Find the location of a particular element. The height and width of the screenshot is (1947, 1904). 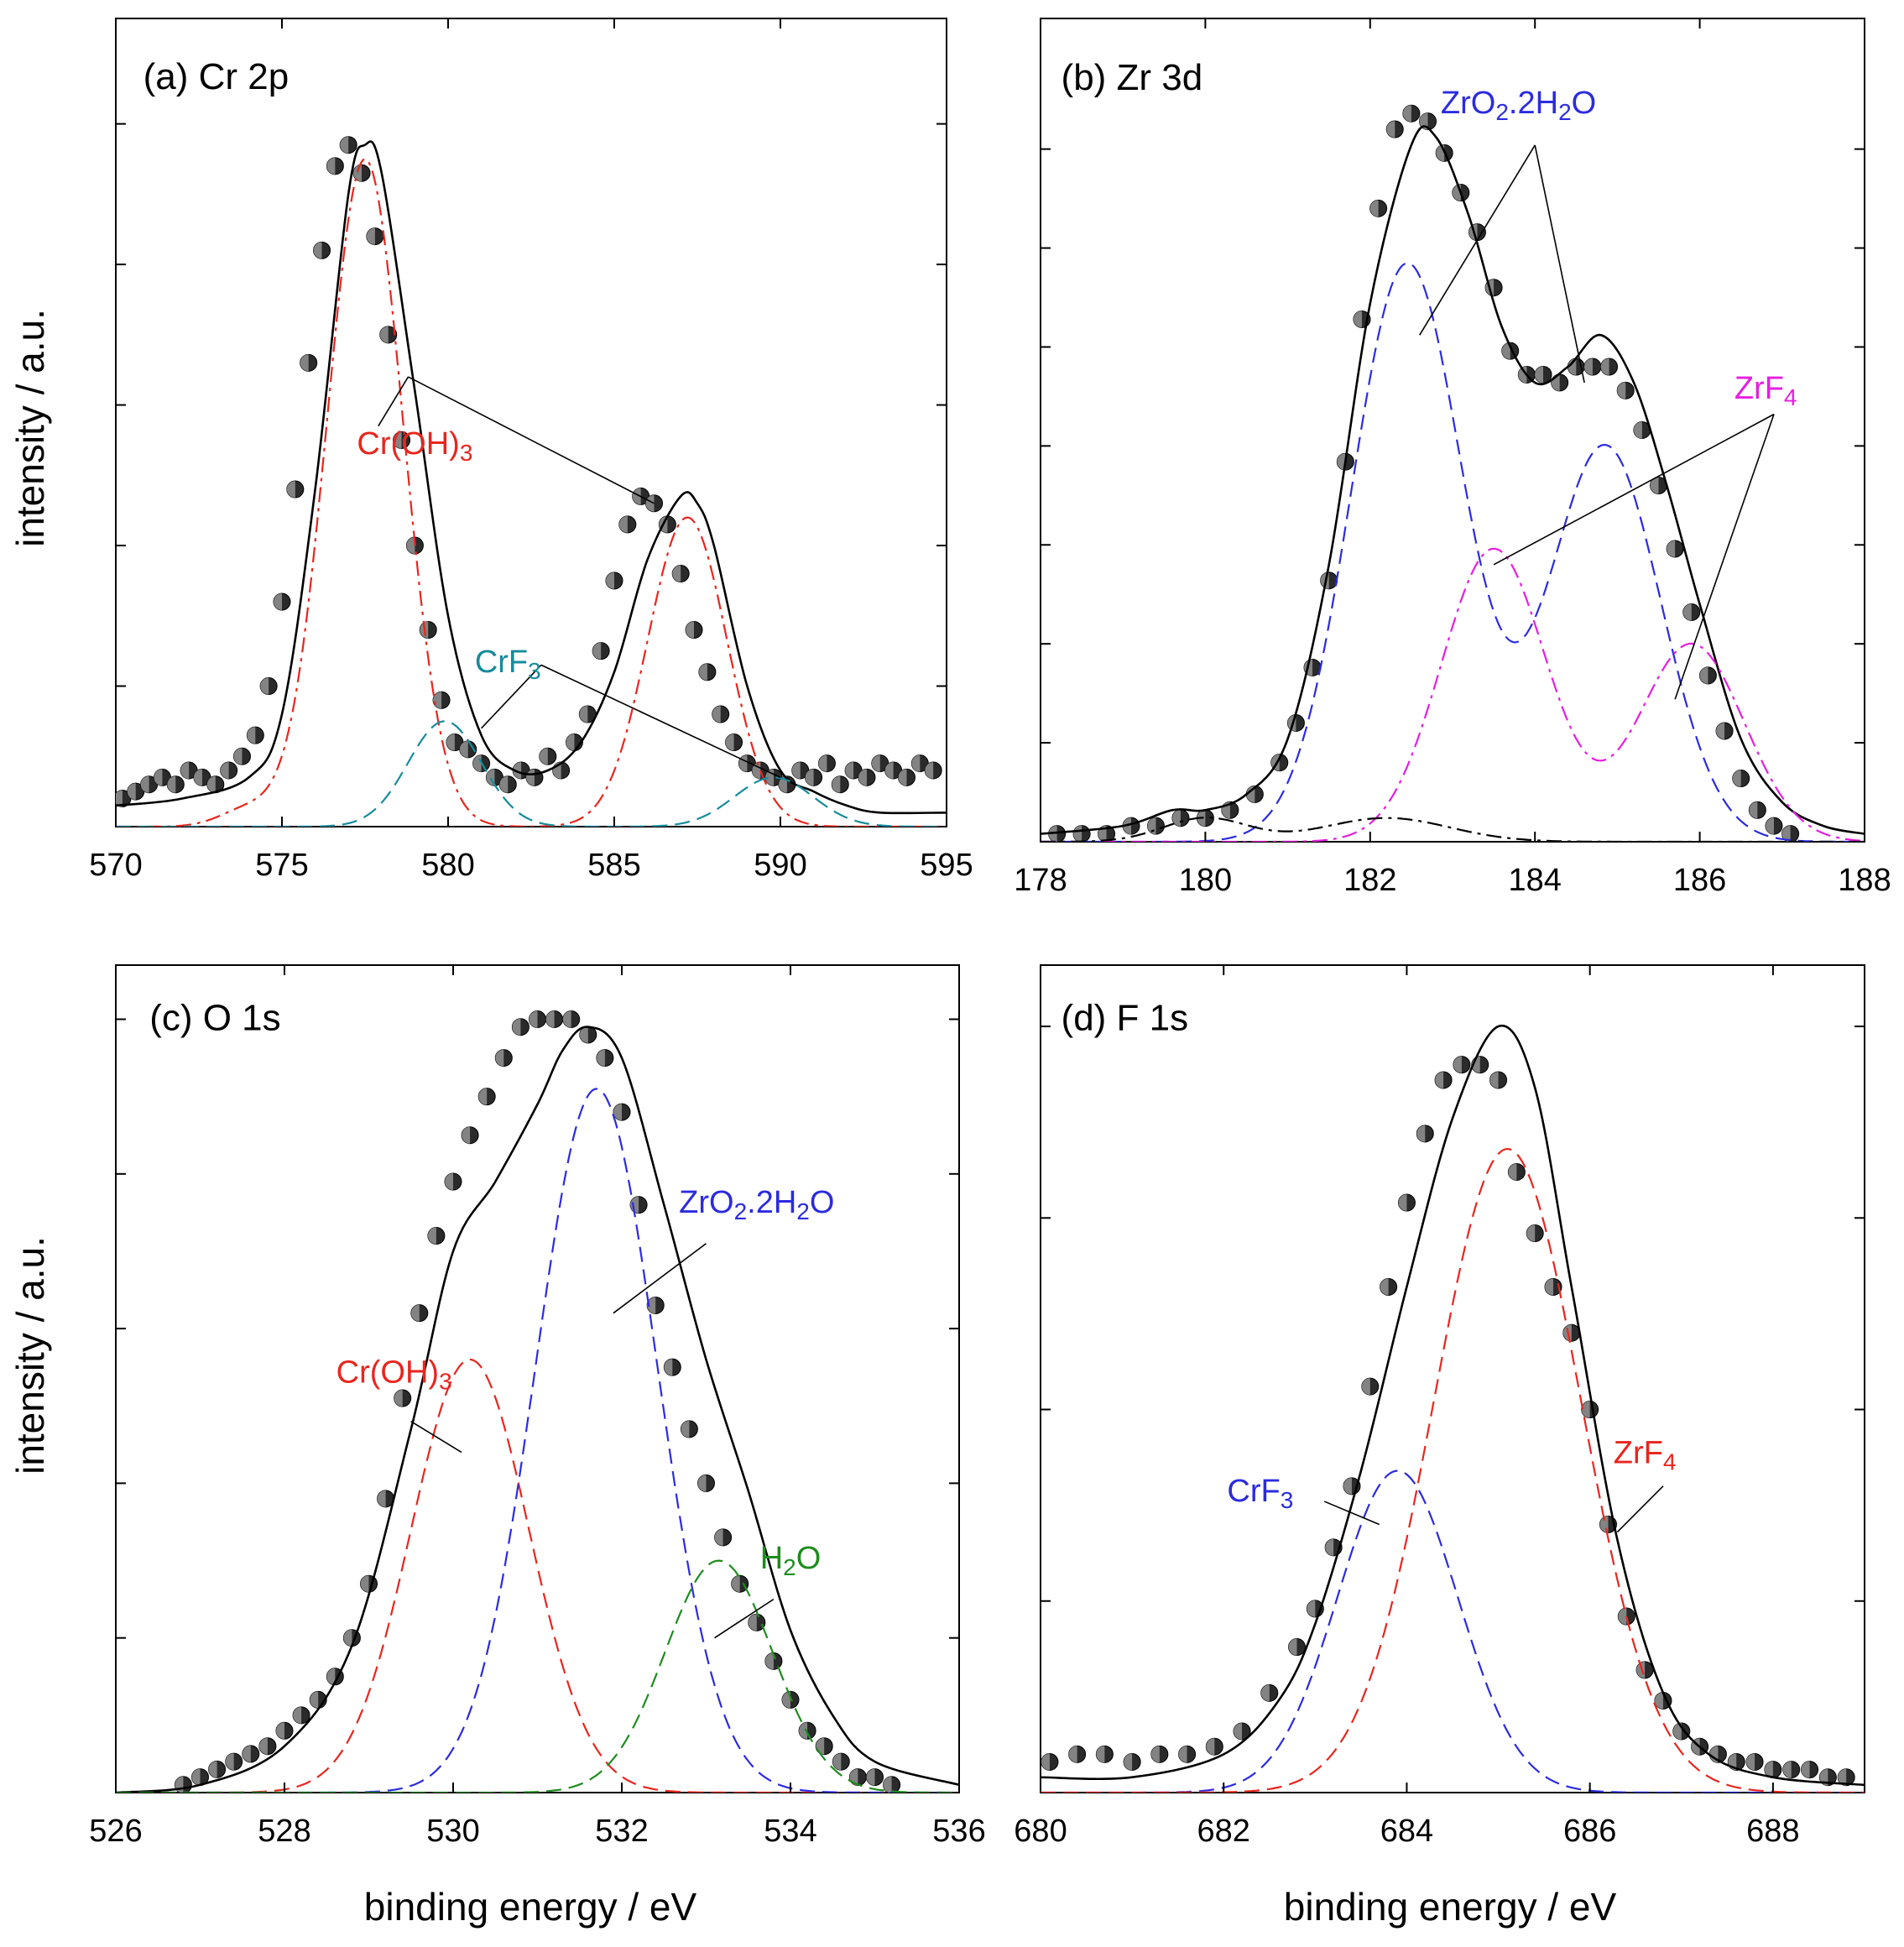

y-axis-label-top: intensity / a.u. is located at coordinates (30, 428).